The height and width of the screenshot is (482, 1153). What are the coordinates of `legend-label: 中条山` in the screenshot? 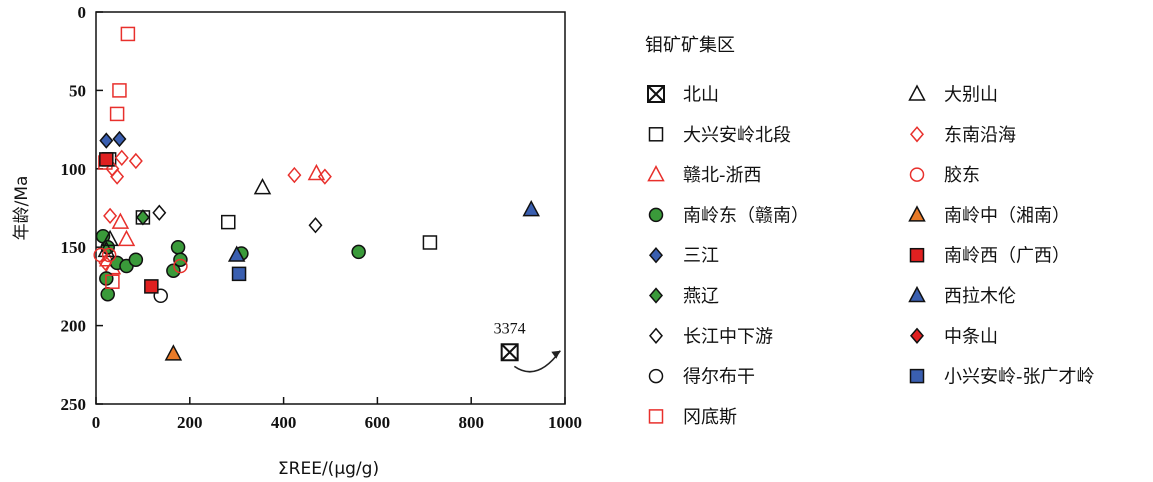 It's located at (971, 336).